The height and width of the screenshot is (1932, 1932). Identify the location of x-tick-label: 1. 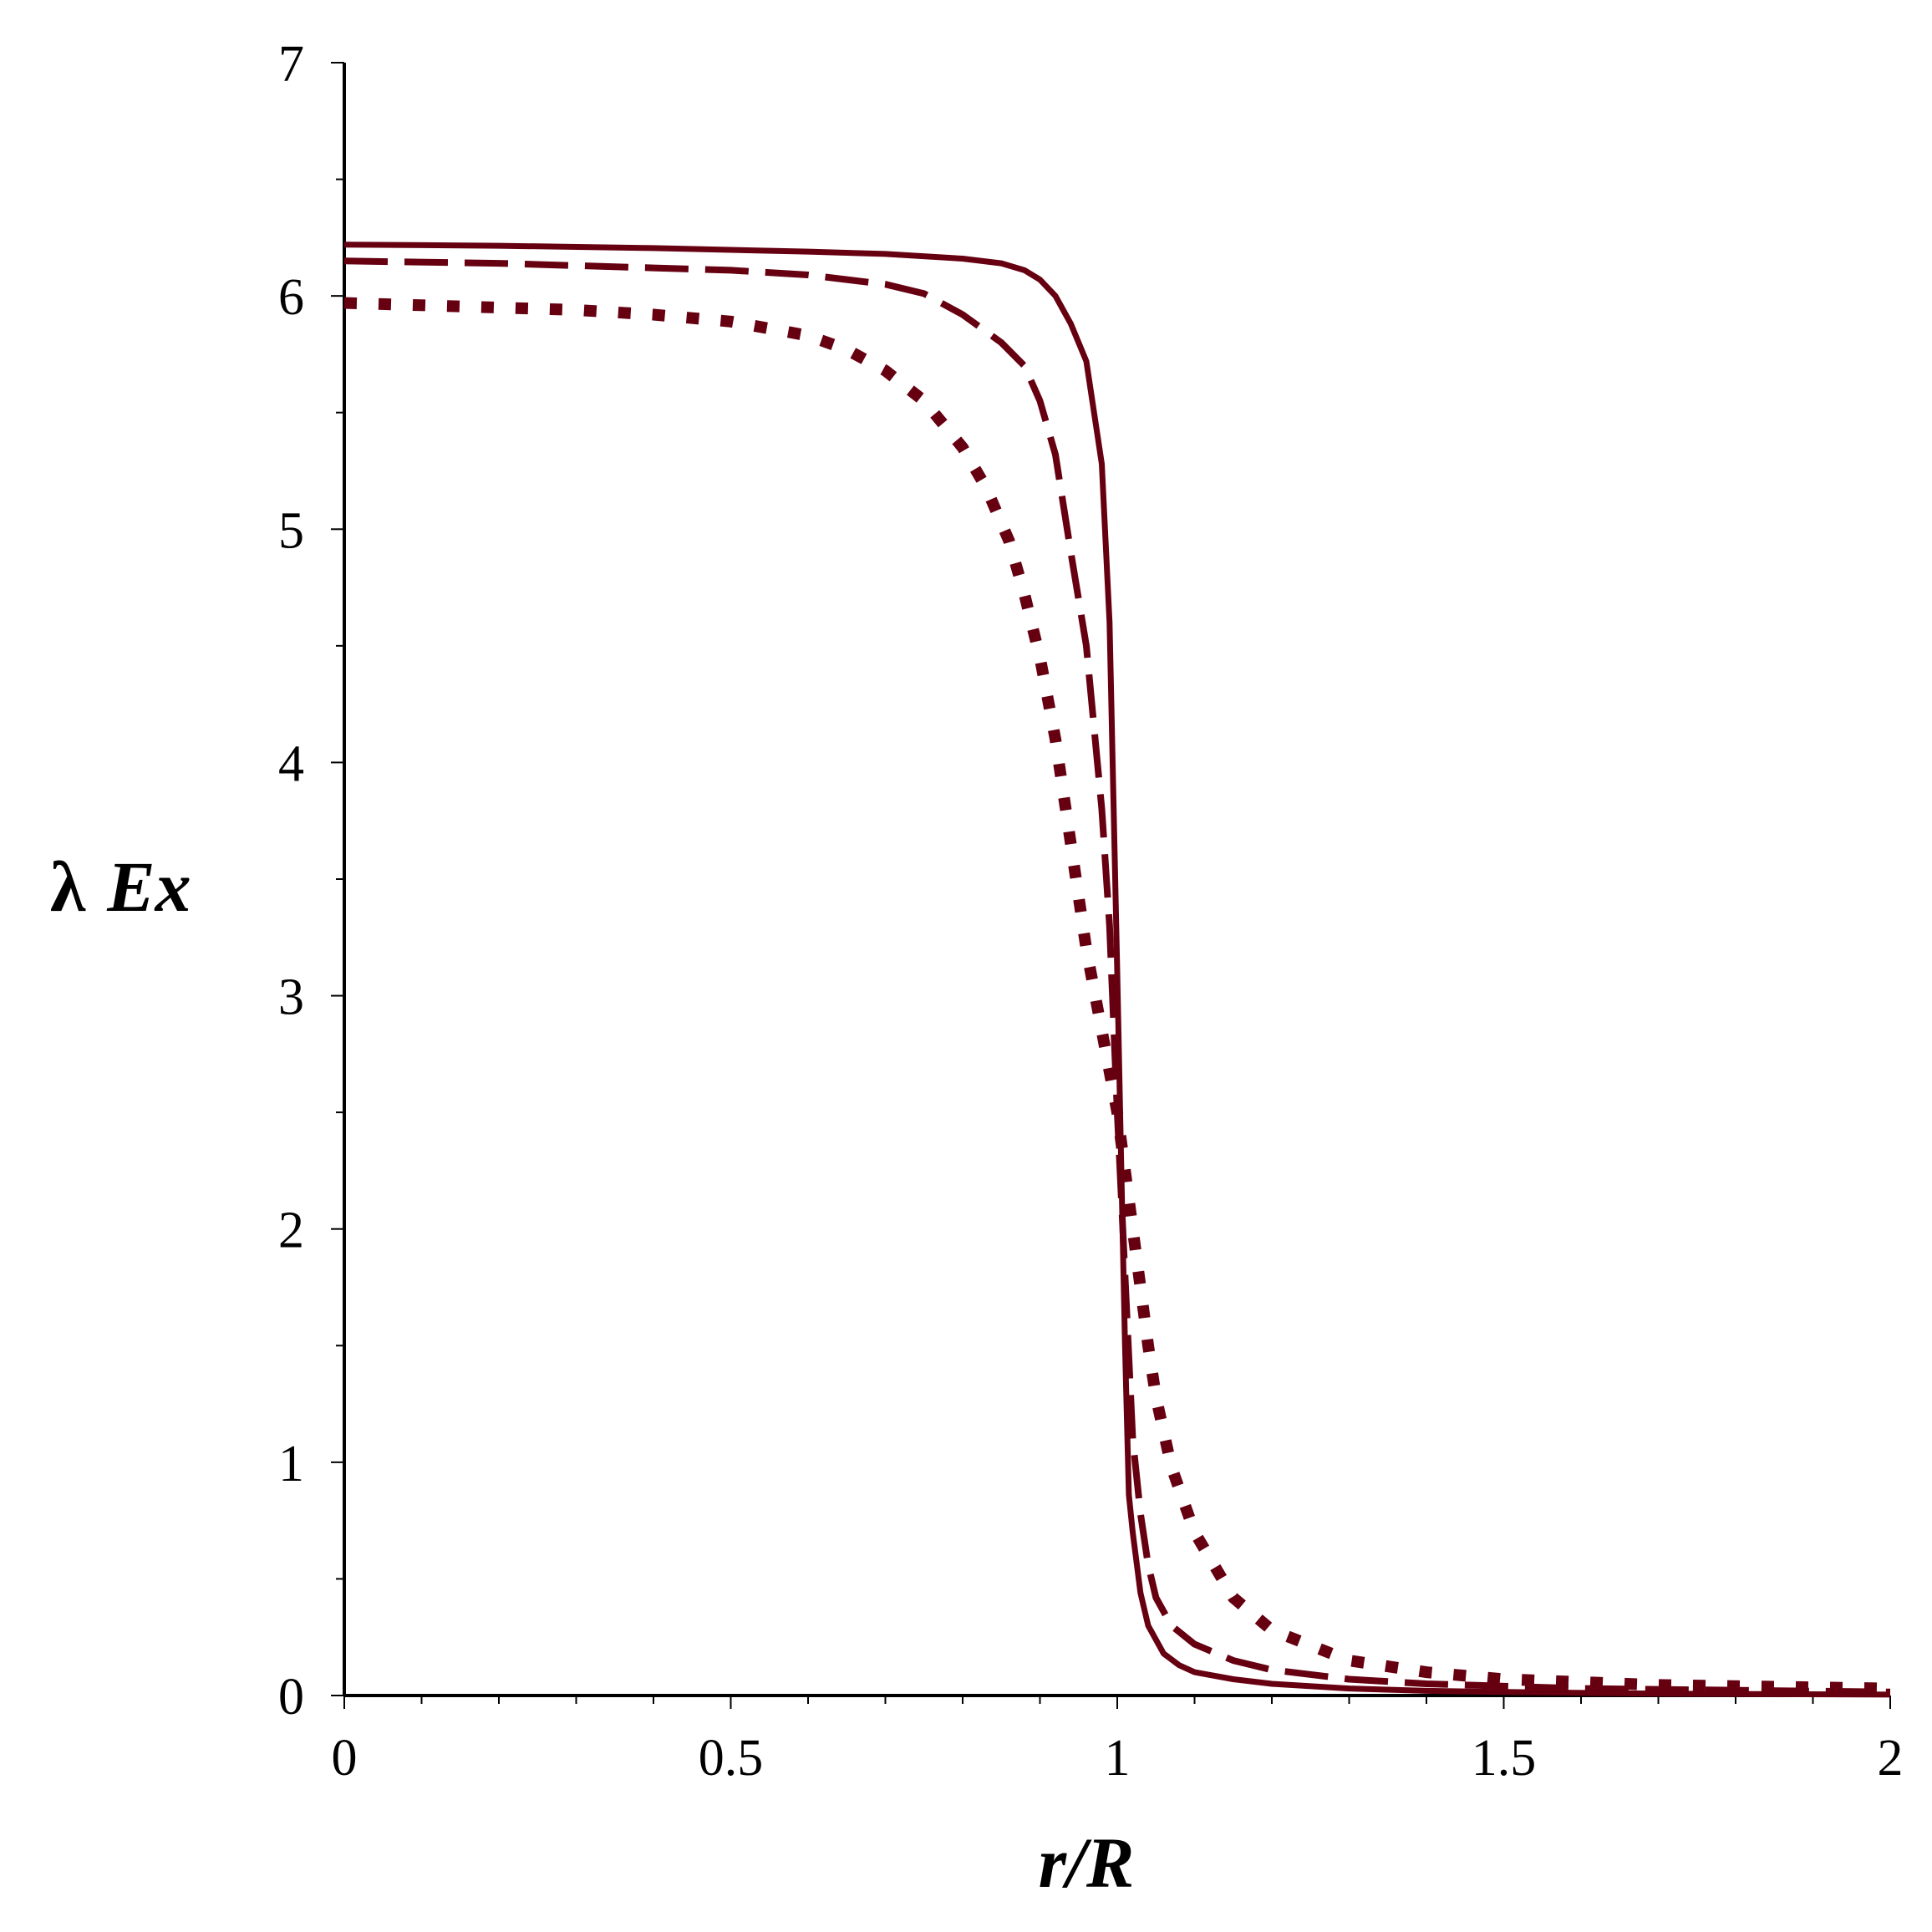
(1118, 1758).